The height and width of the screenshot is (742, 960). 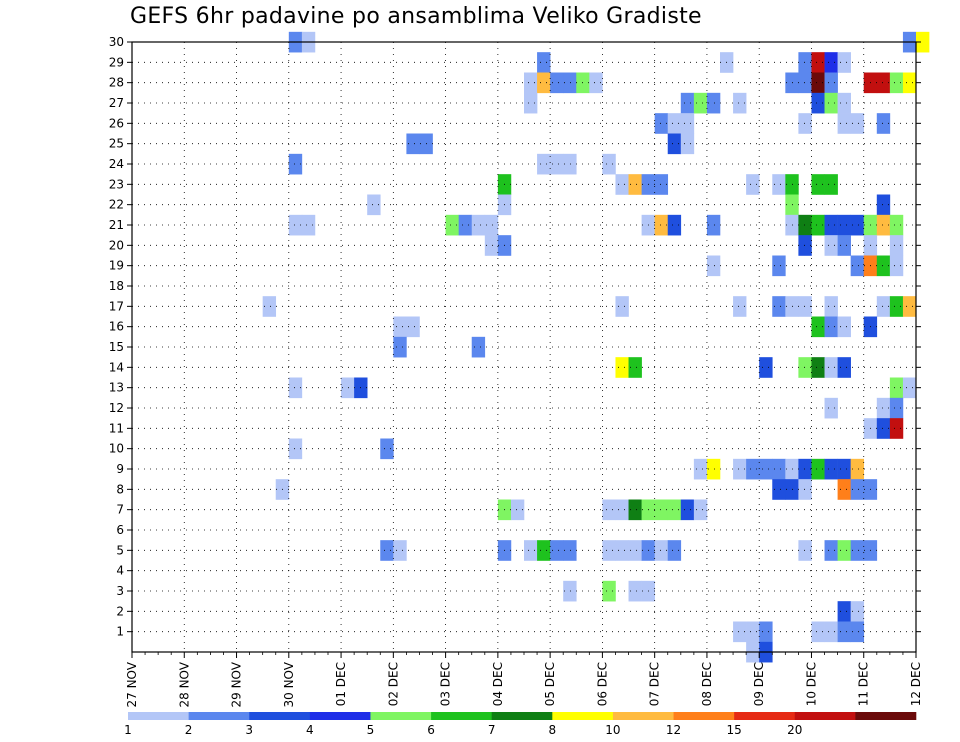 What do you see at coordinates (189, 730) in the screenshot?
I see `colorbar-label: 2` at bounding box center [189, 730].